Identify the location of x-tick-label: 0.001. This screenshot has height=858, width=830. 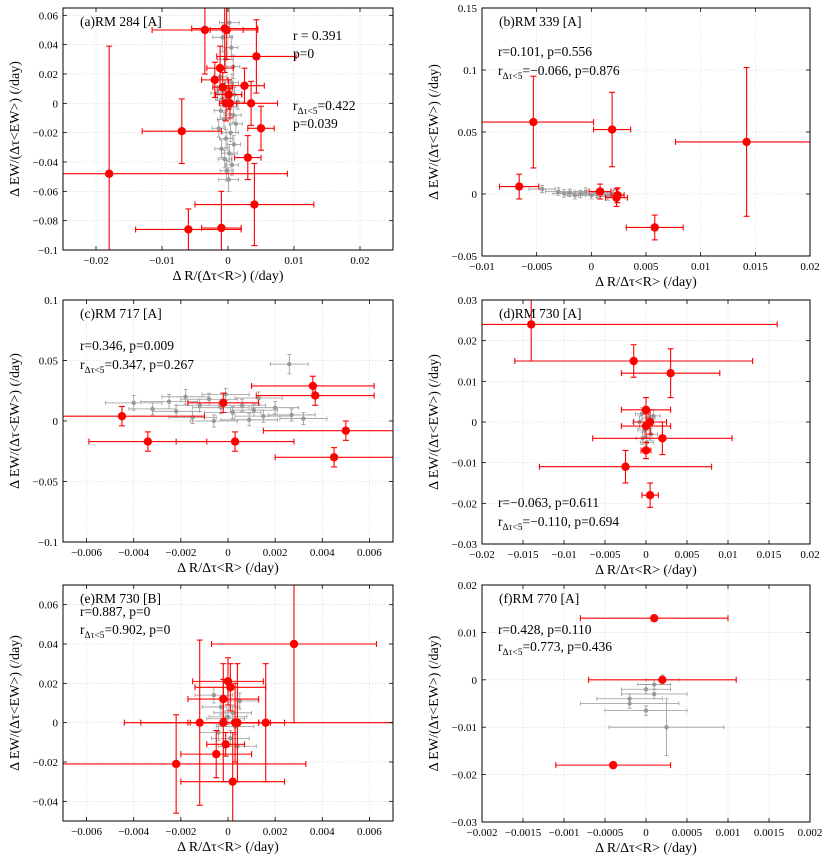
(728, 833).